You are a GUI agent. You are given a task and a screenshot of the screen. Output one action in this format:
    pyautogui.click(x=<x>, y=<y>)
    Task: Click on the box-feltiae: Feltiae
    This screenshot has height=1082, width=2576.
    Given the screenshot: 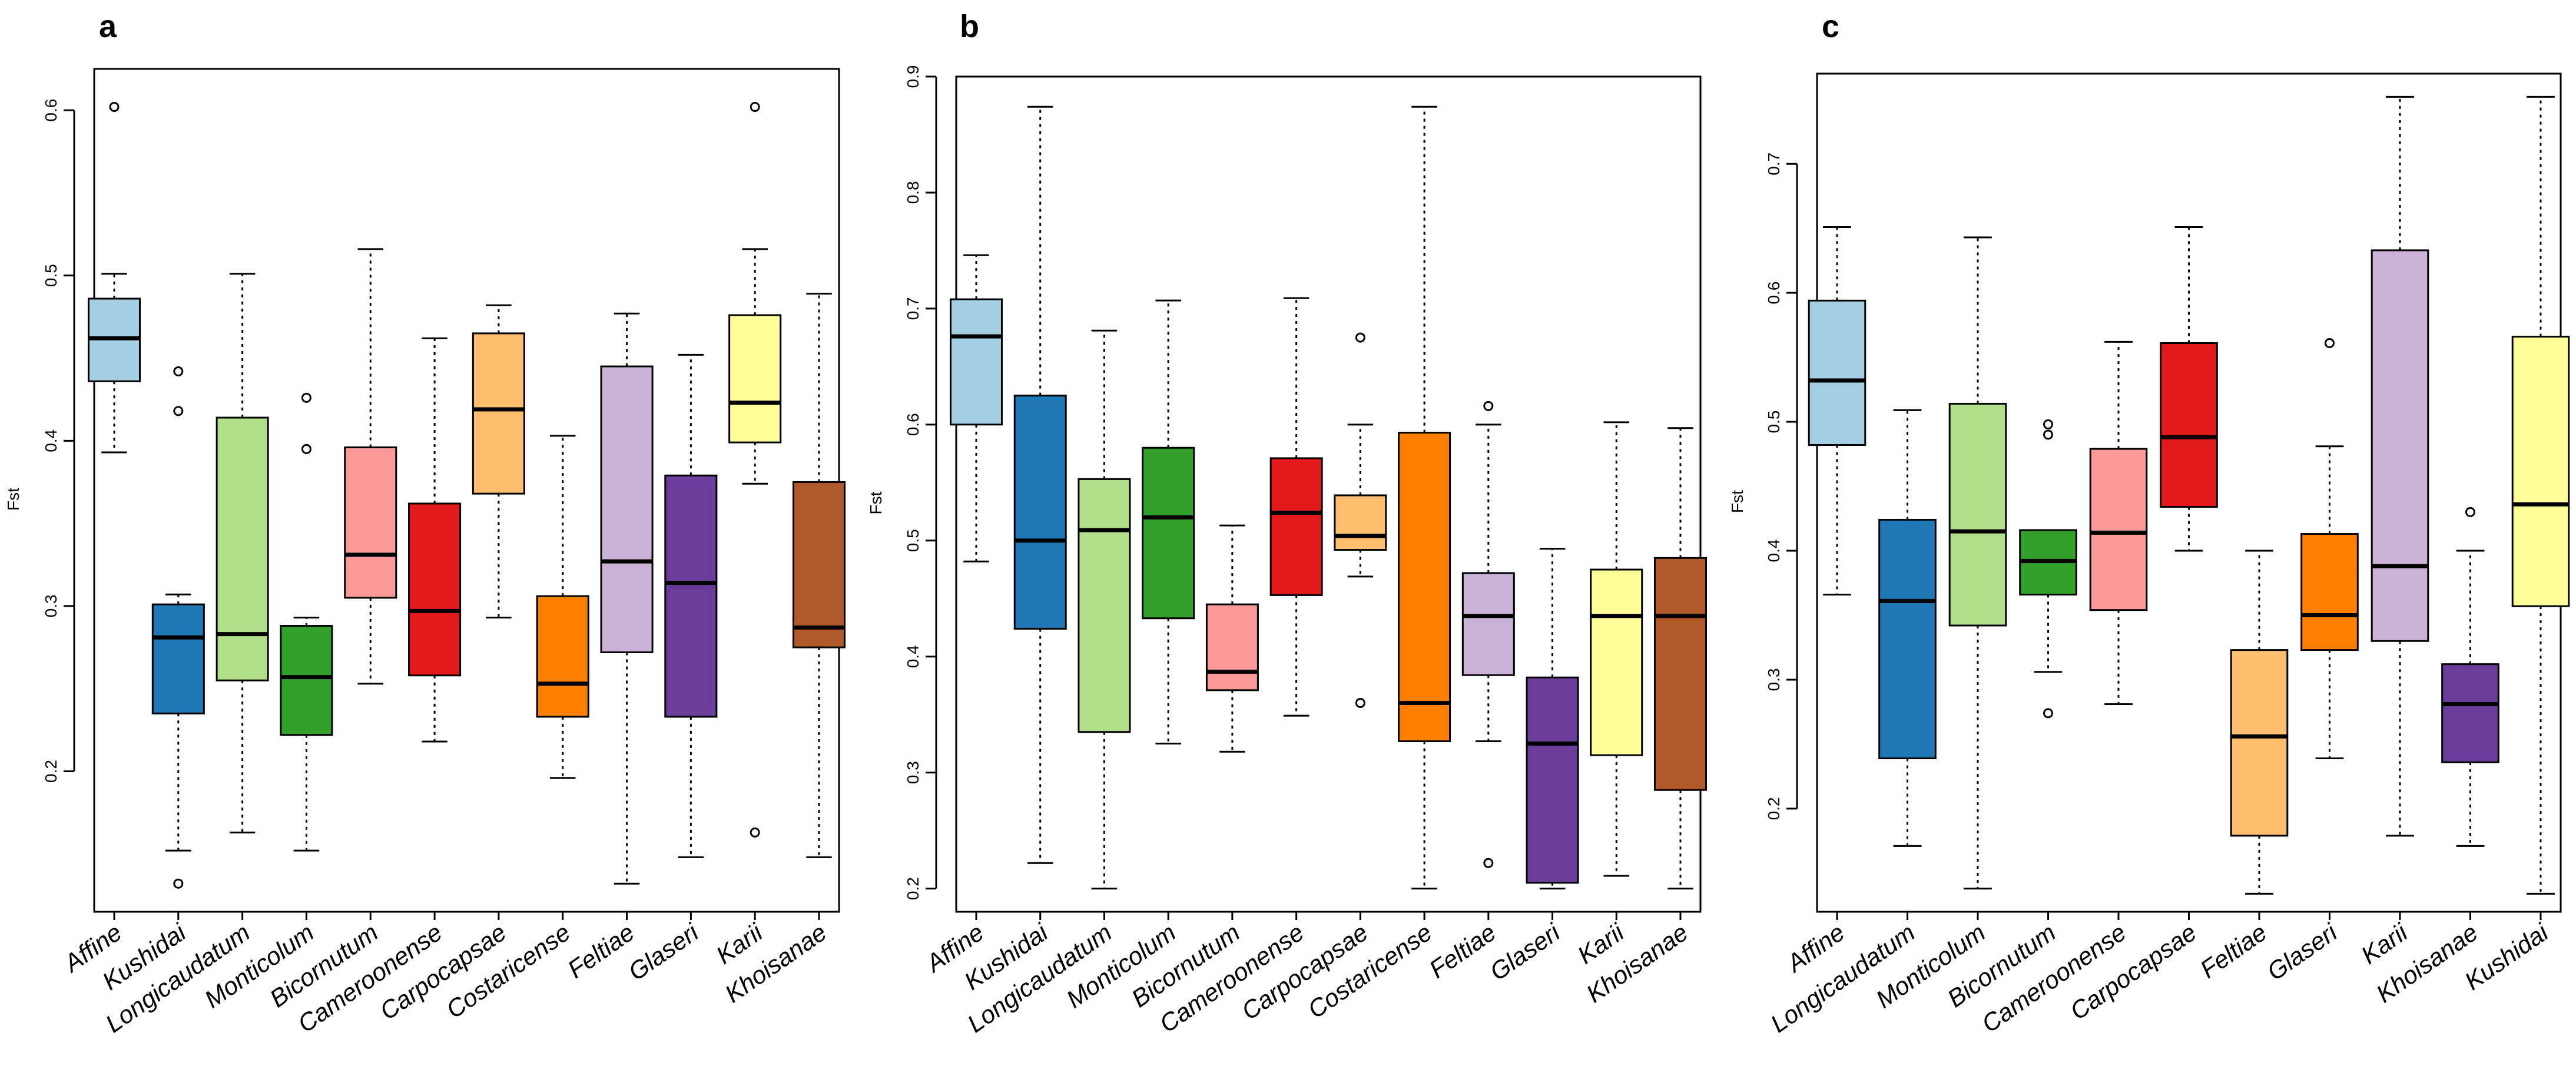 What is the action you would take?
    pyautogui.click(x=2242, y=767)
    